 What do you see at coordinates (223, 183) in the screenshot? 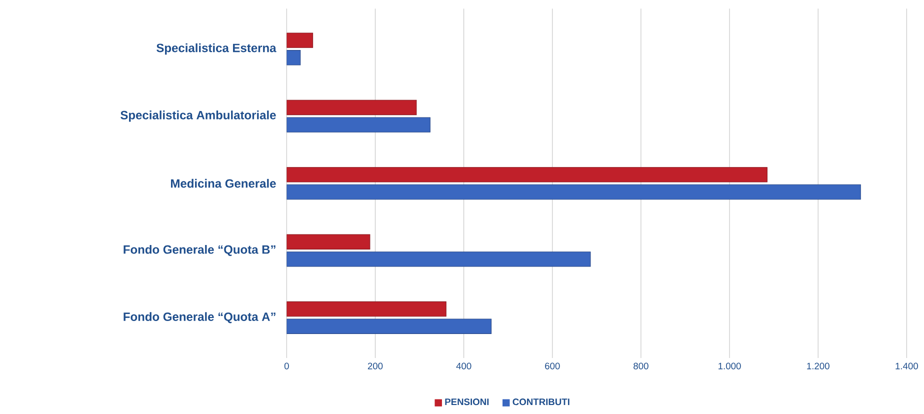
I see `y-tick-label: Medicina Generale` at bounding box center [223, 183].